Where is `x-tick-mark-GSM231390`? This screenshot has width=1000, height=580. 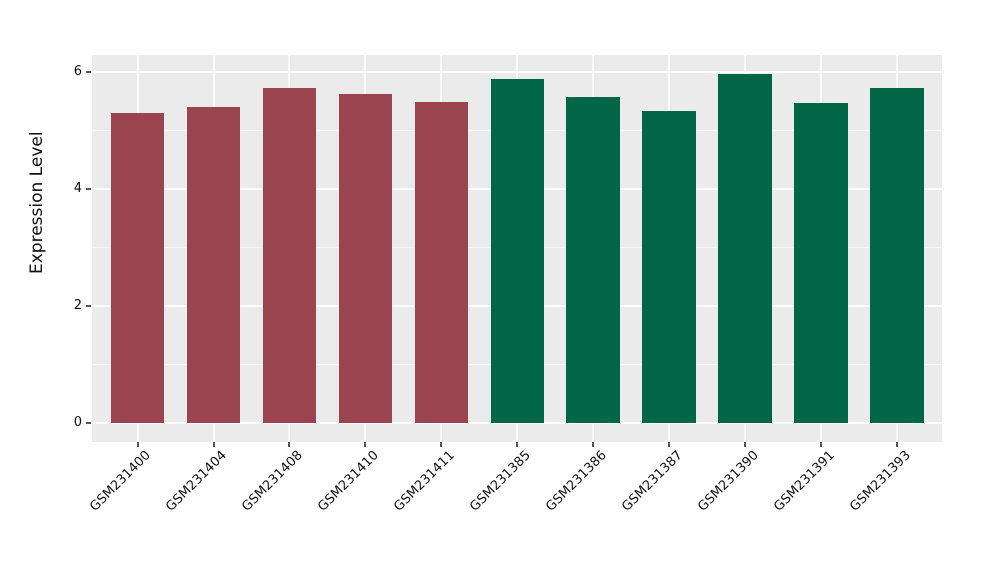 x-tick-mark-GSM231390 is located at coordinates (745, 444).